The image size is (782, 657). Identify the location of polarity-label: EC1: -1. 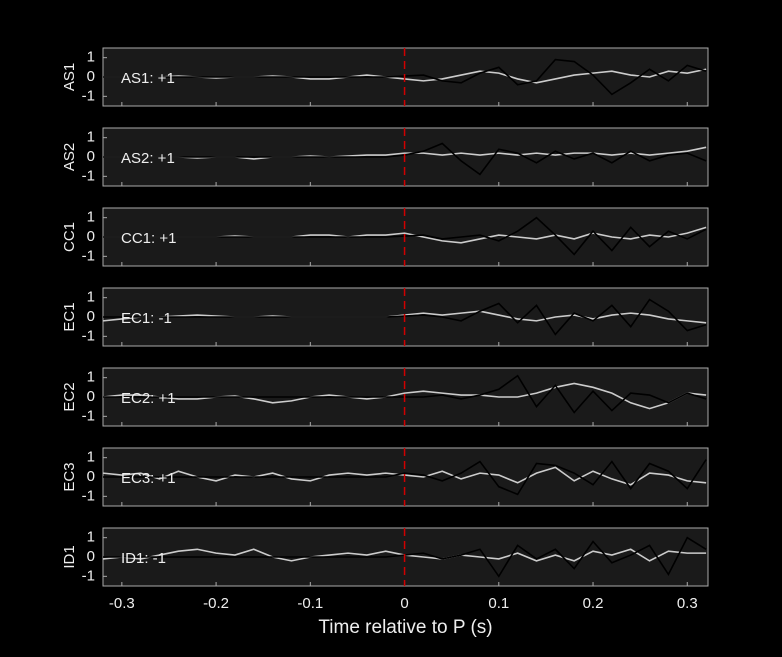
(146, 318).